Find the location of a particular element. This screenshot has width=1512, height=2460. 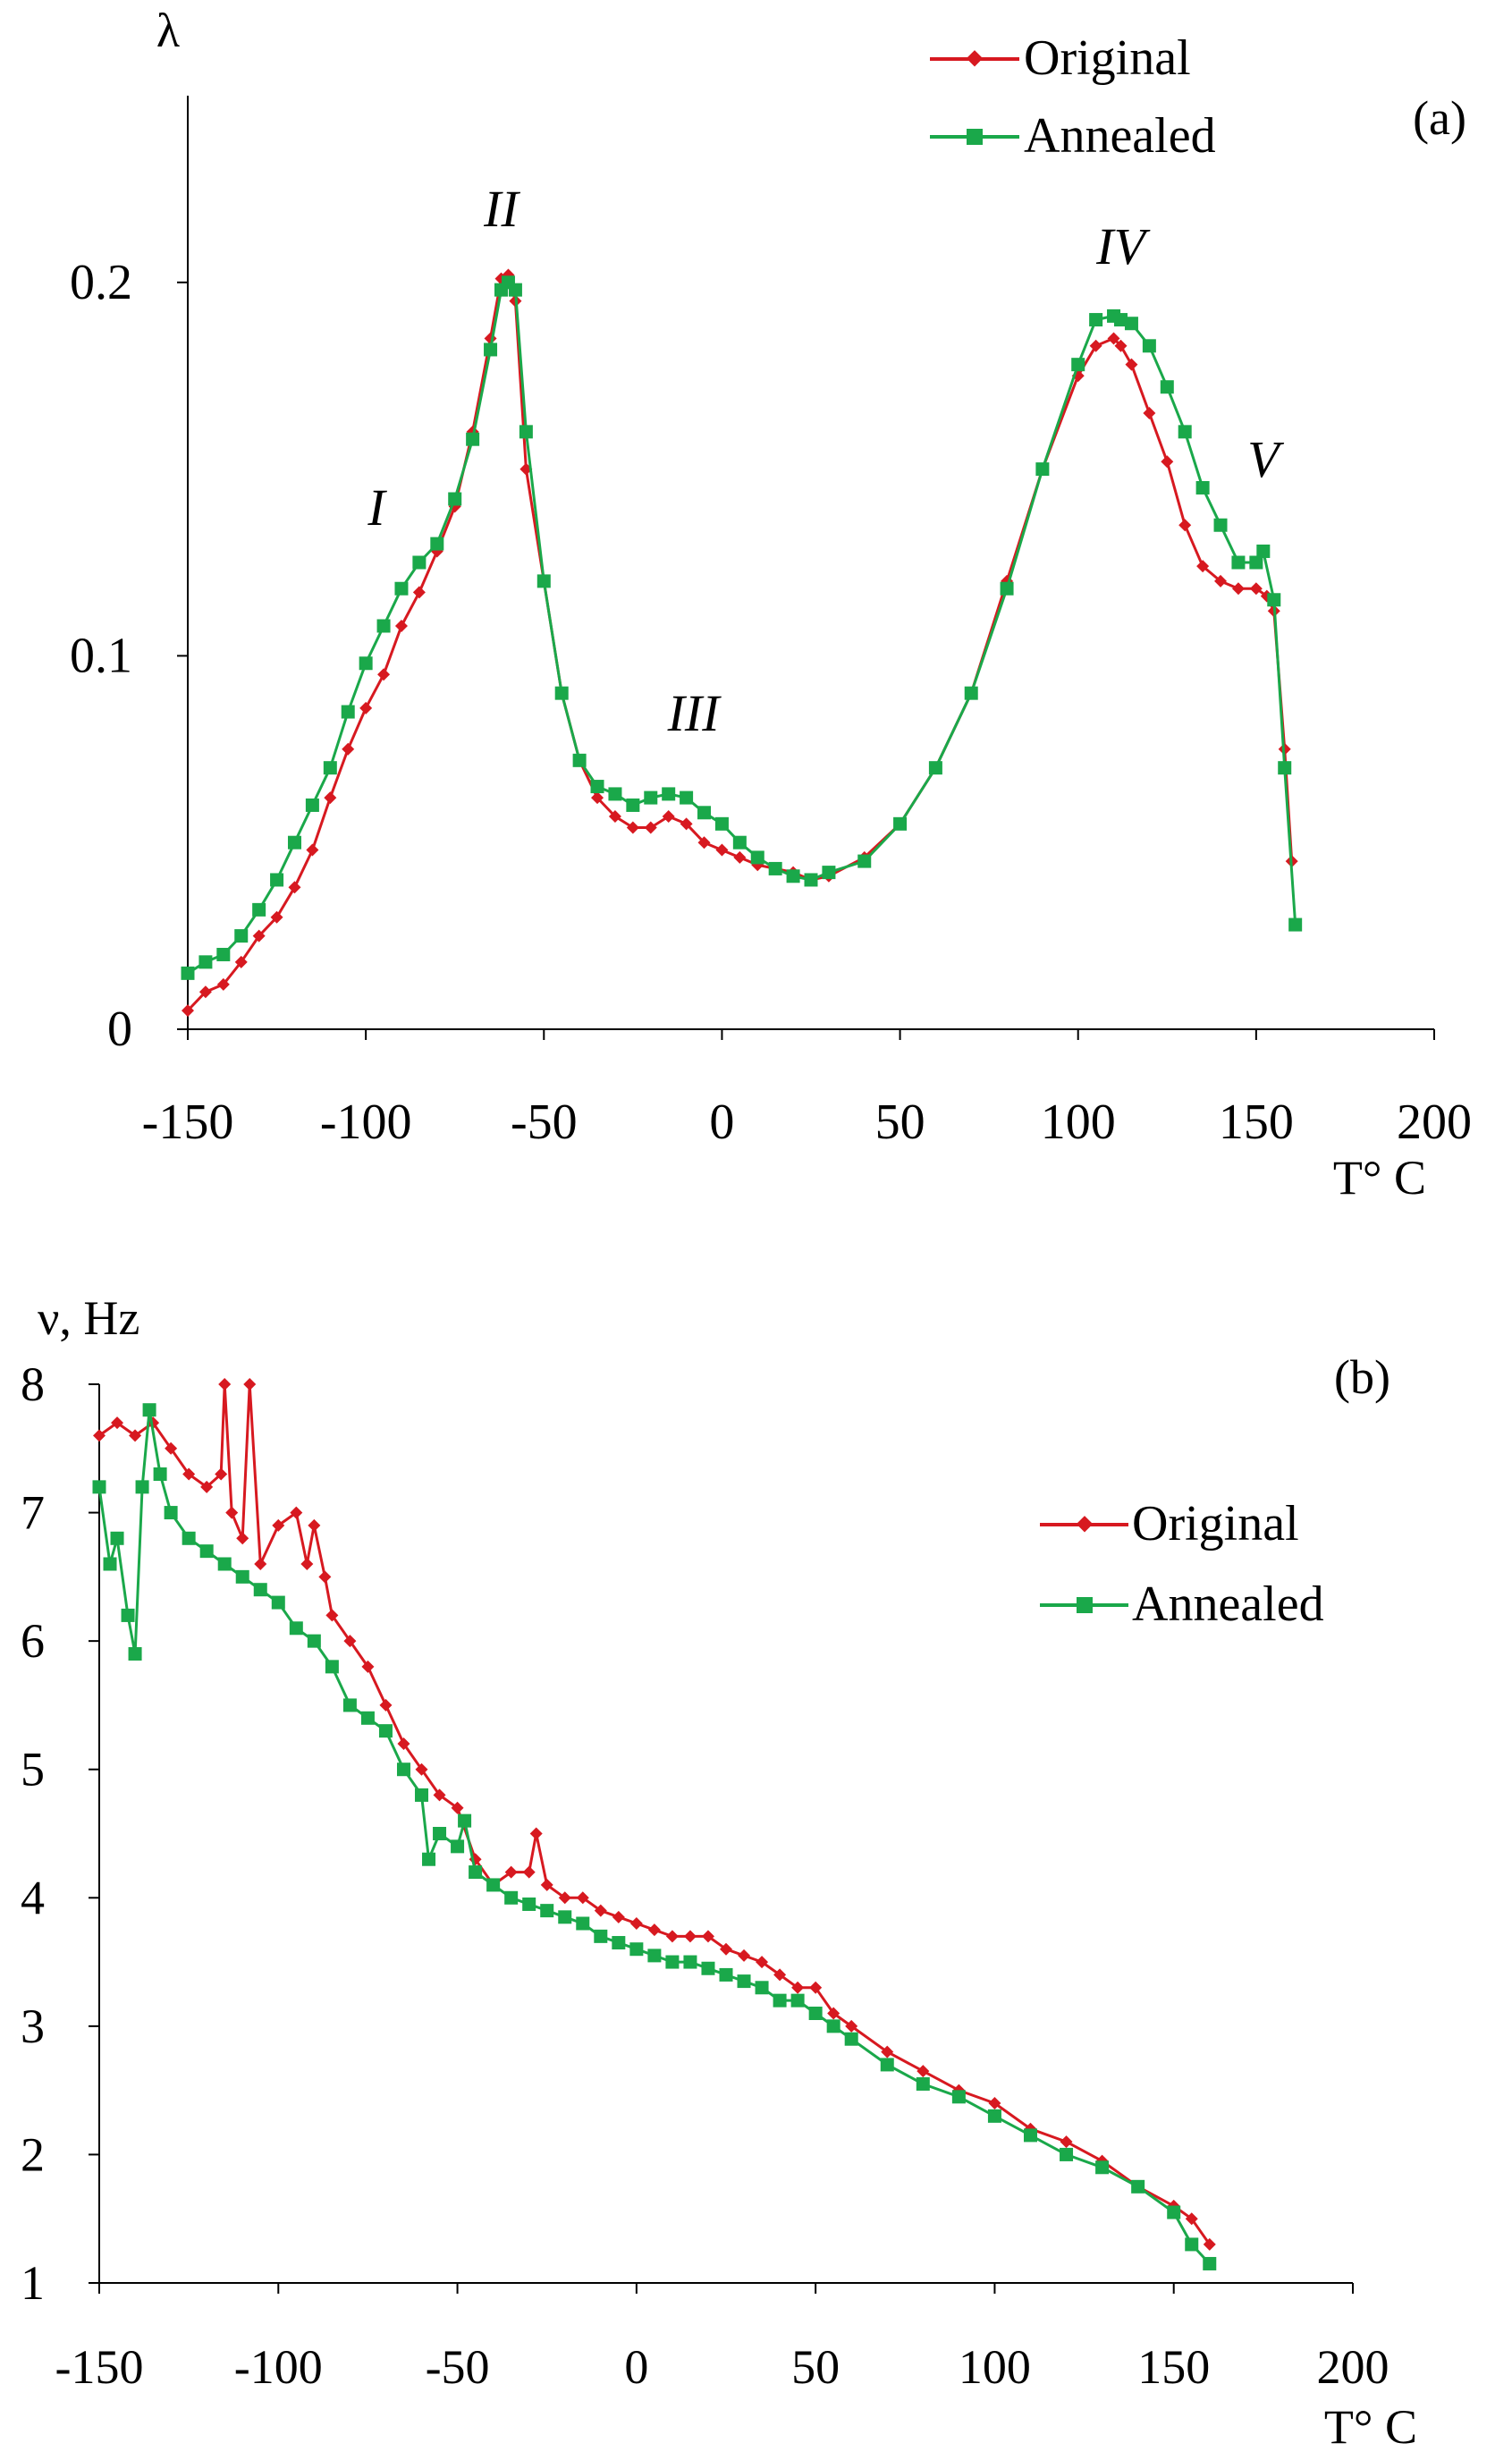

panel-a-x-tick-label: 50 is located at coordinates (900, 1122).